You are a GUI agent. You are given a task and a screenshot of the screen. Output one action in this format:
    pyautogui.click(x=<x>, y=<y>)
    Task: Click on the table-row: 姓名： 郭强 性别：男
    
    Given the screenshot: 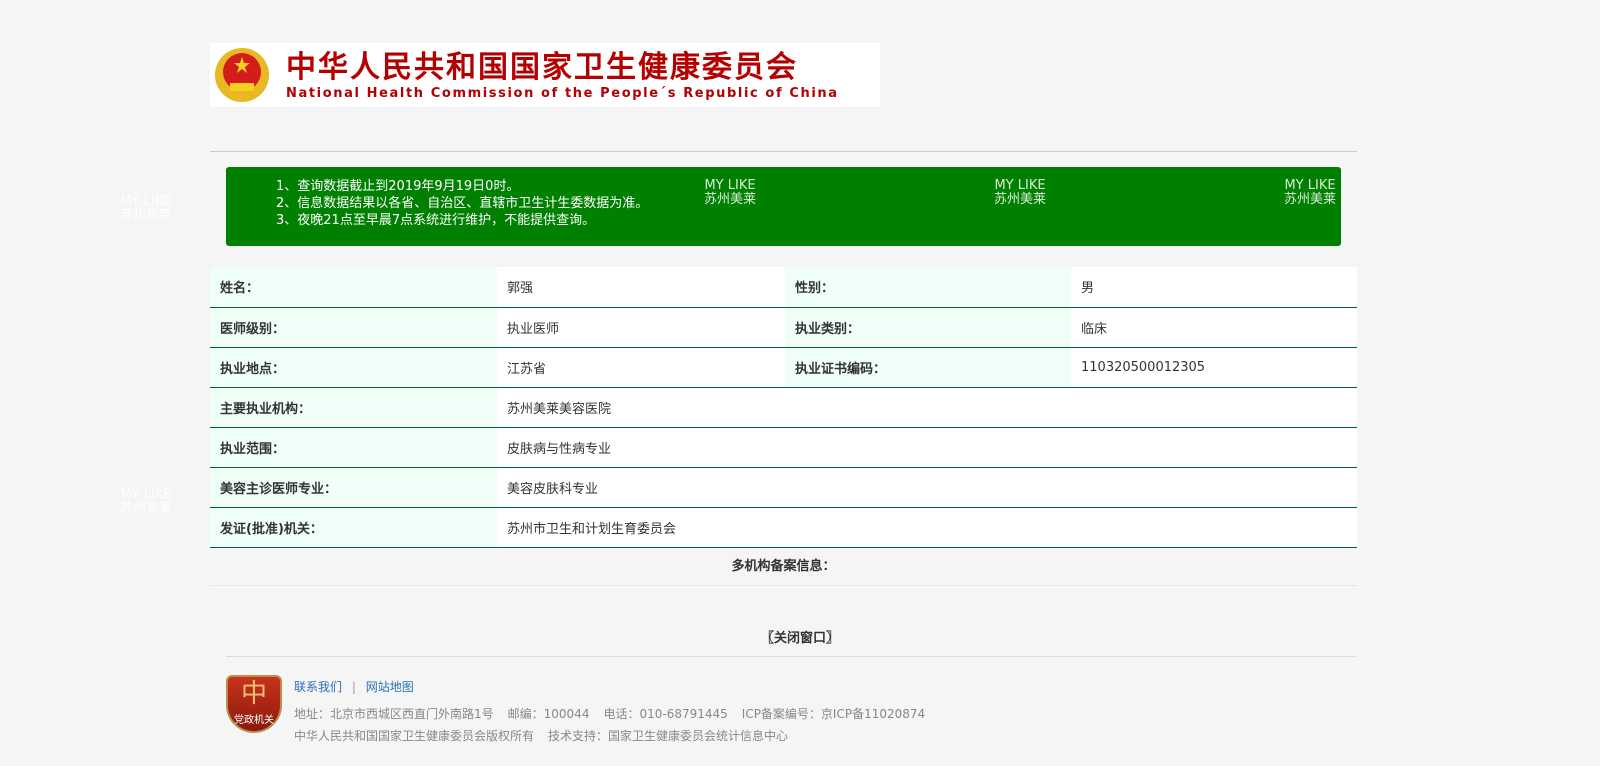 What is the action you would take?
    pyautogui.click(x=783, y=287)
    